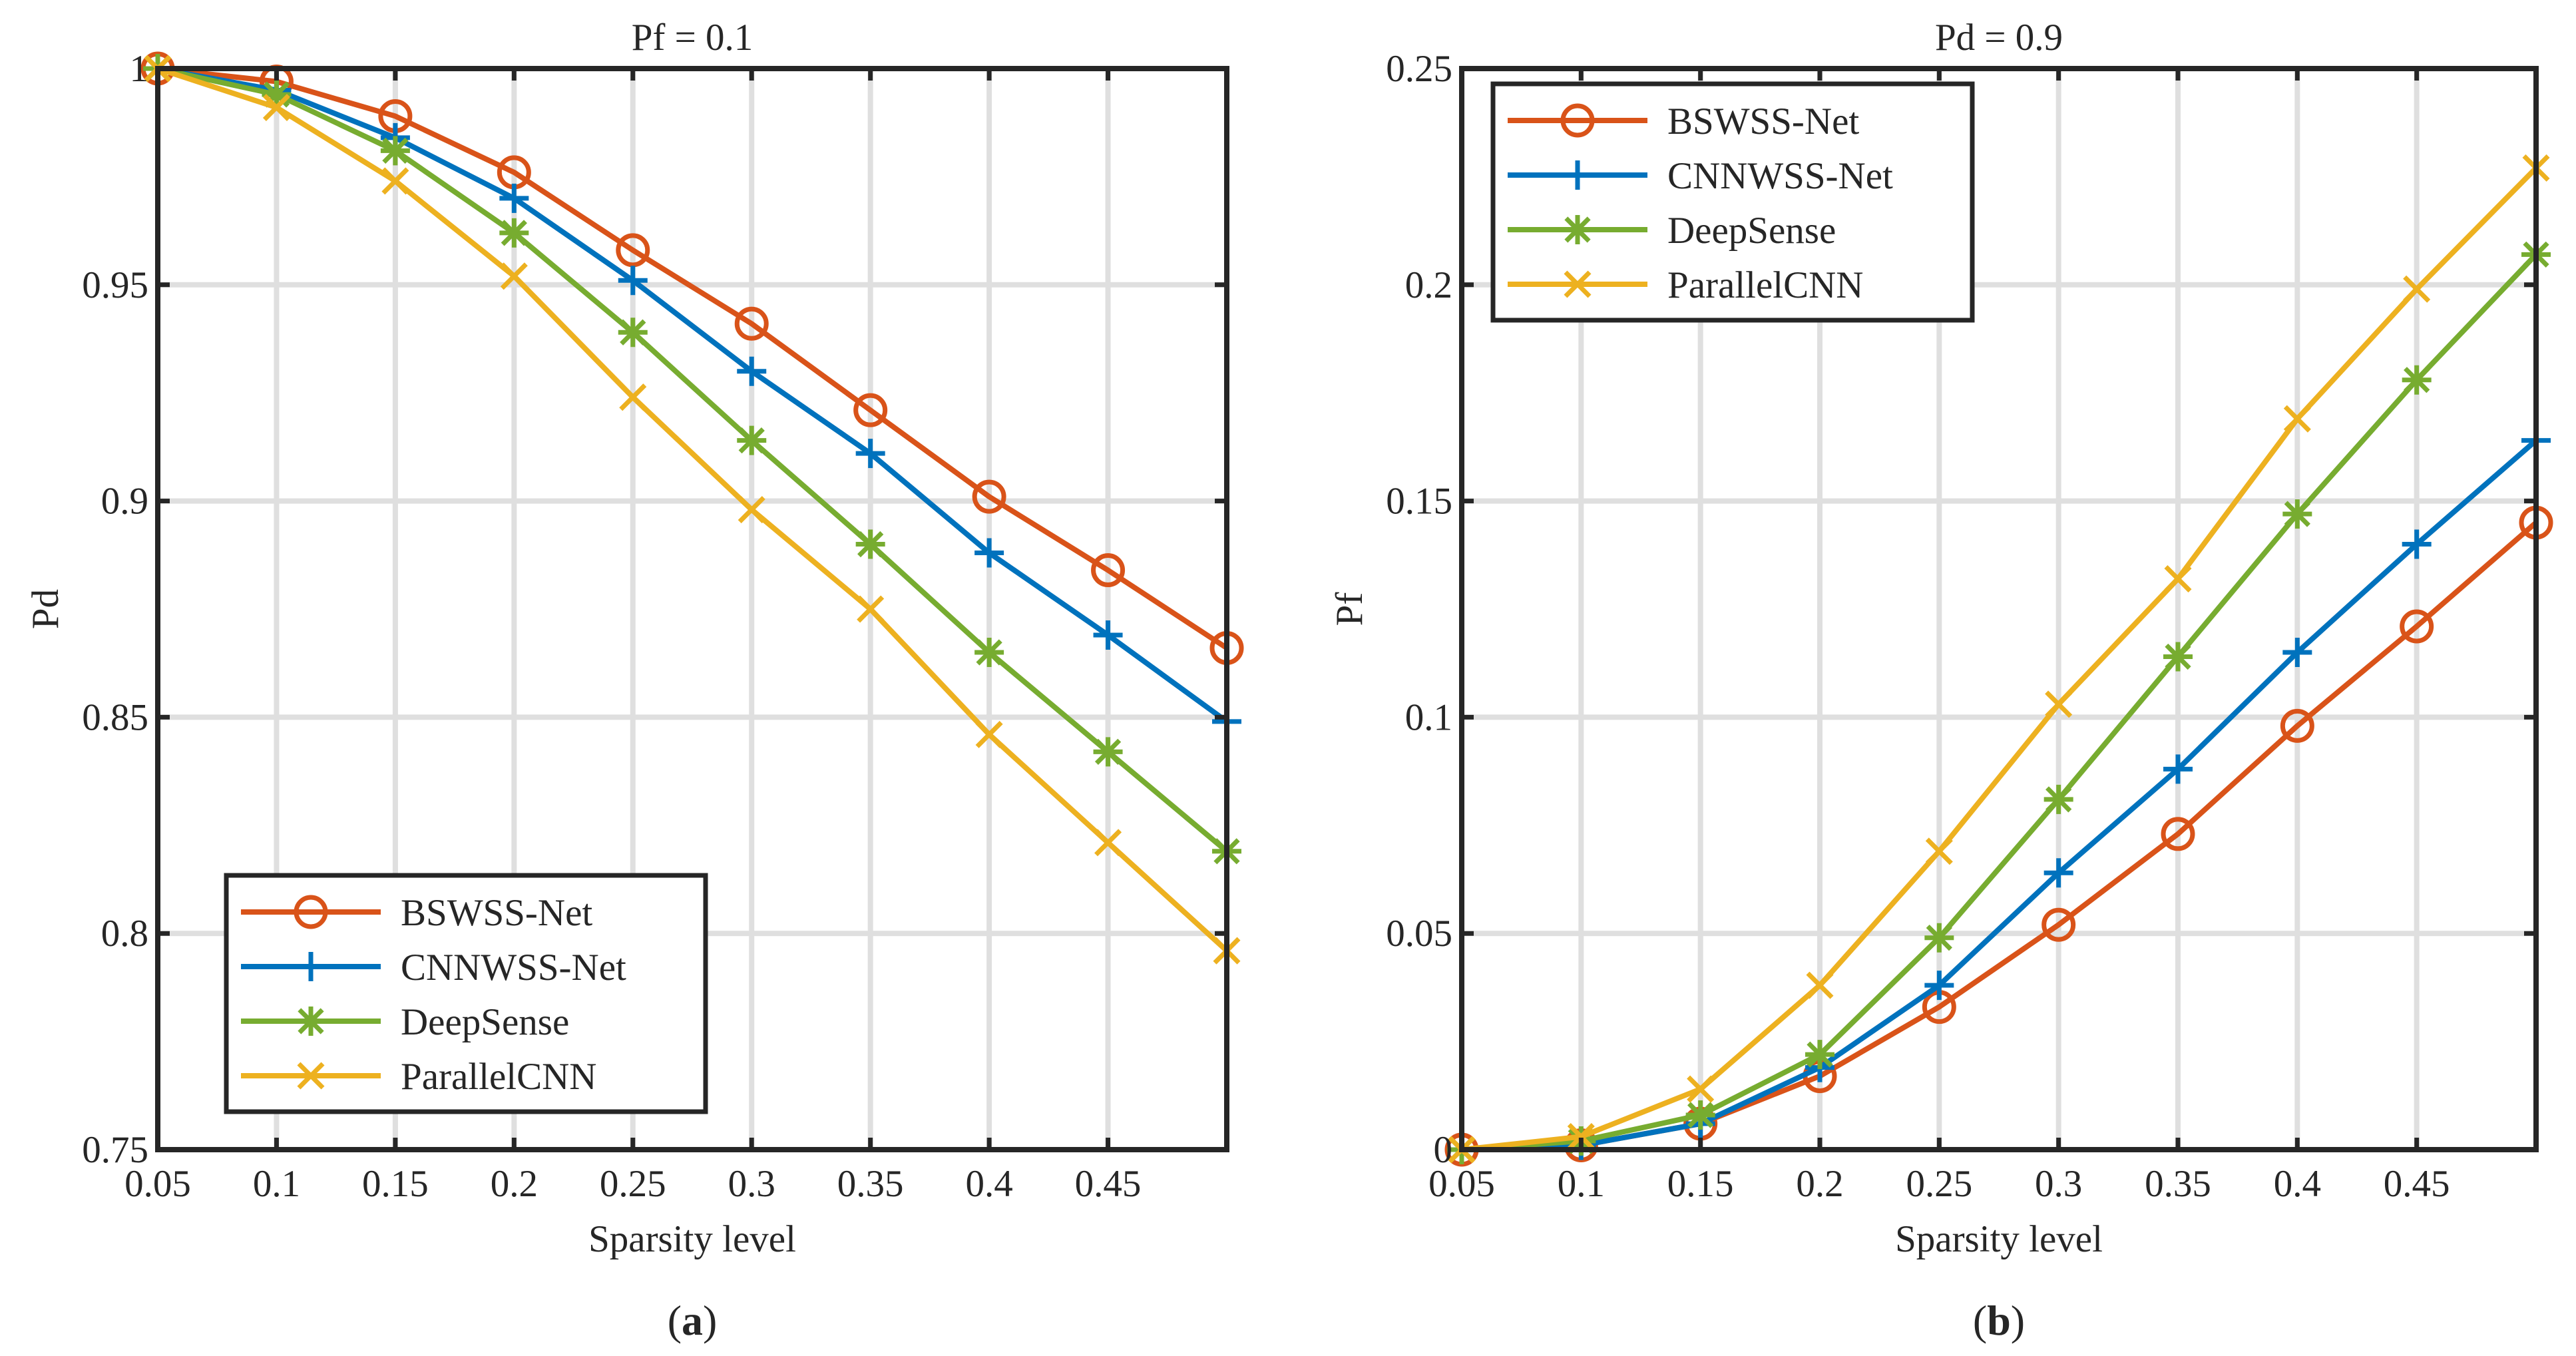 The width and height of the screenshot is (2576, 1356). I want to click on chart-title: Pd = 0.9, so click(1999, 38).